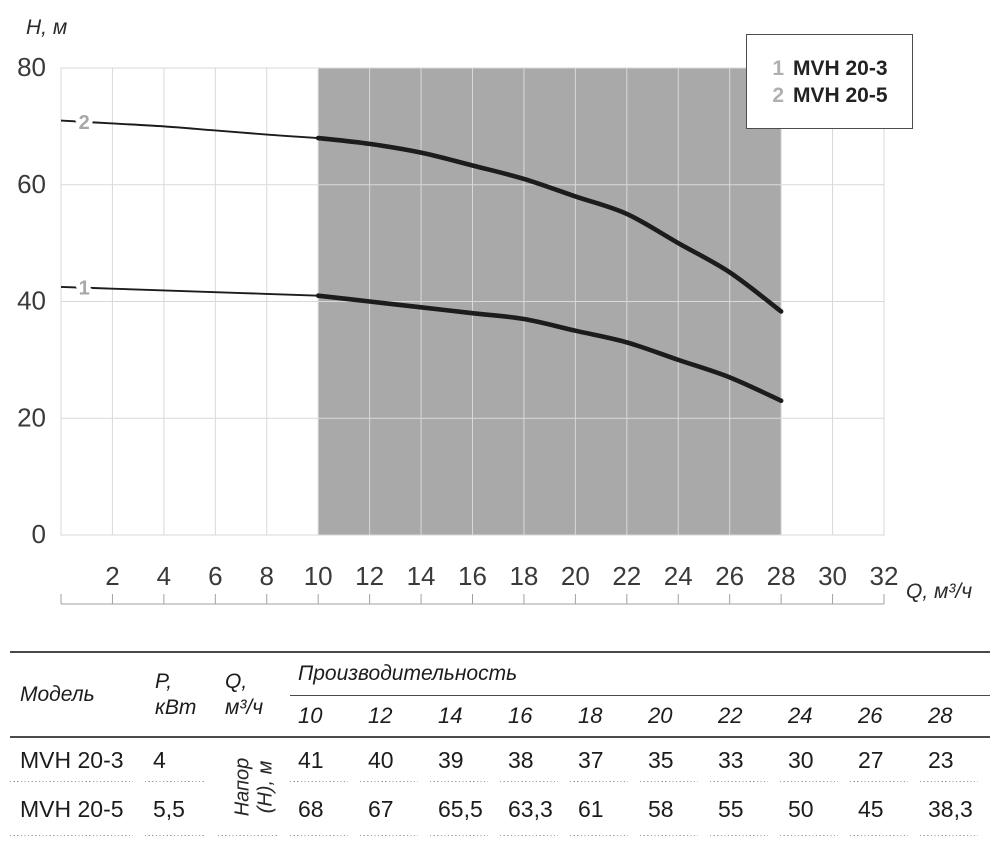  Describe the element at coordinates (535, 716) in the screenshot. I see `flow-subheader-cell: 16` at that location.